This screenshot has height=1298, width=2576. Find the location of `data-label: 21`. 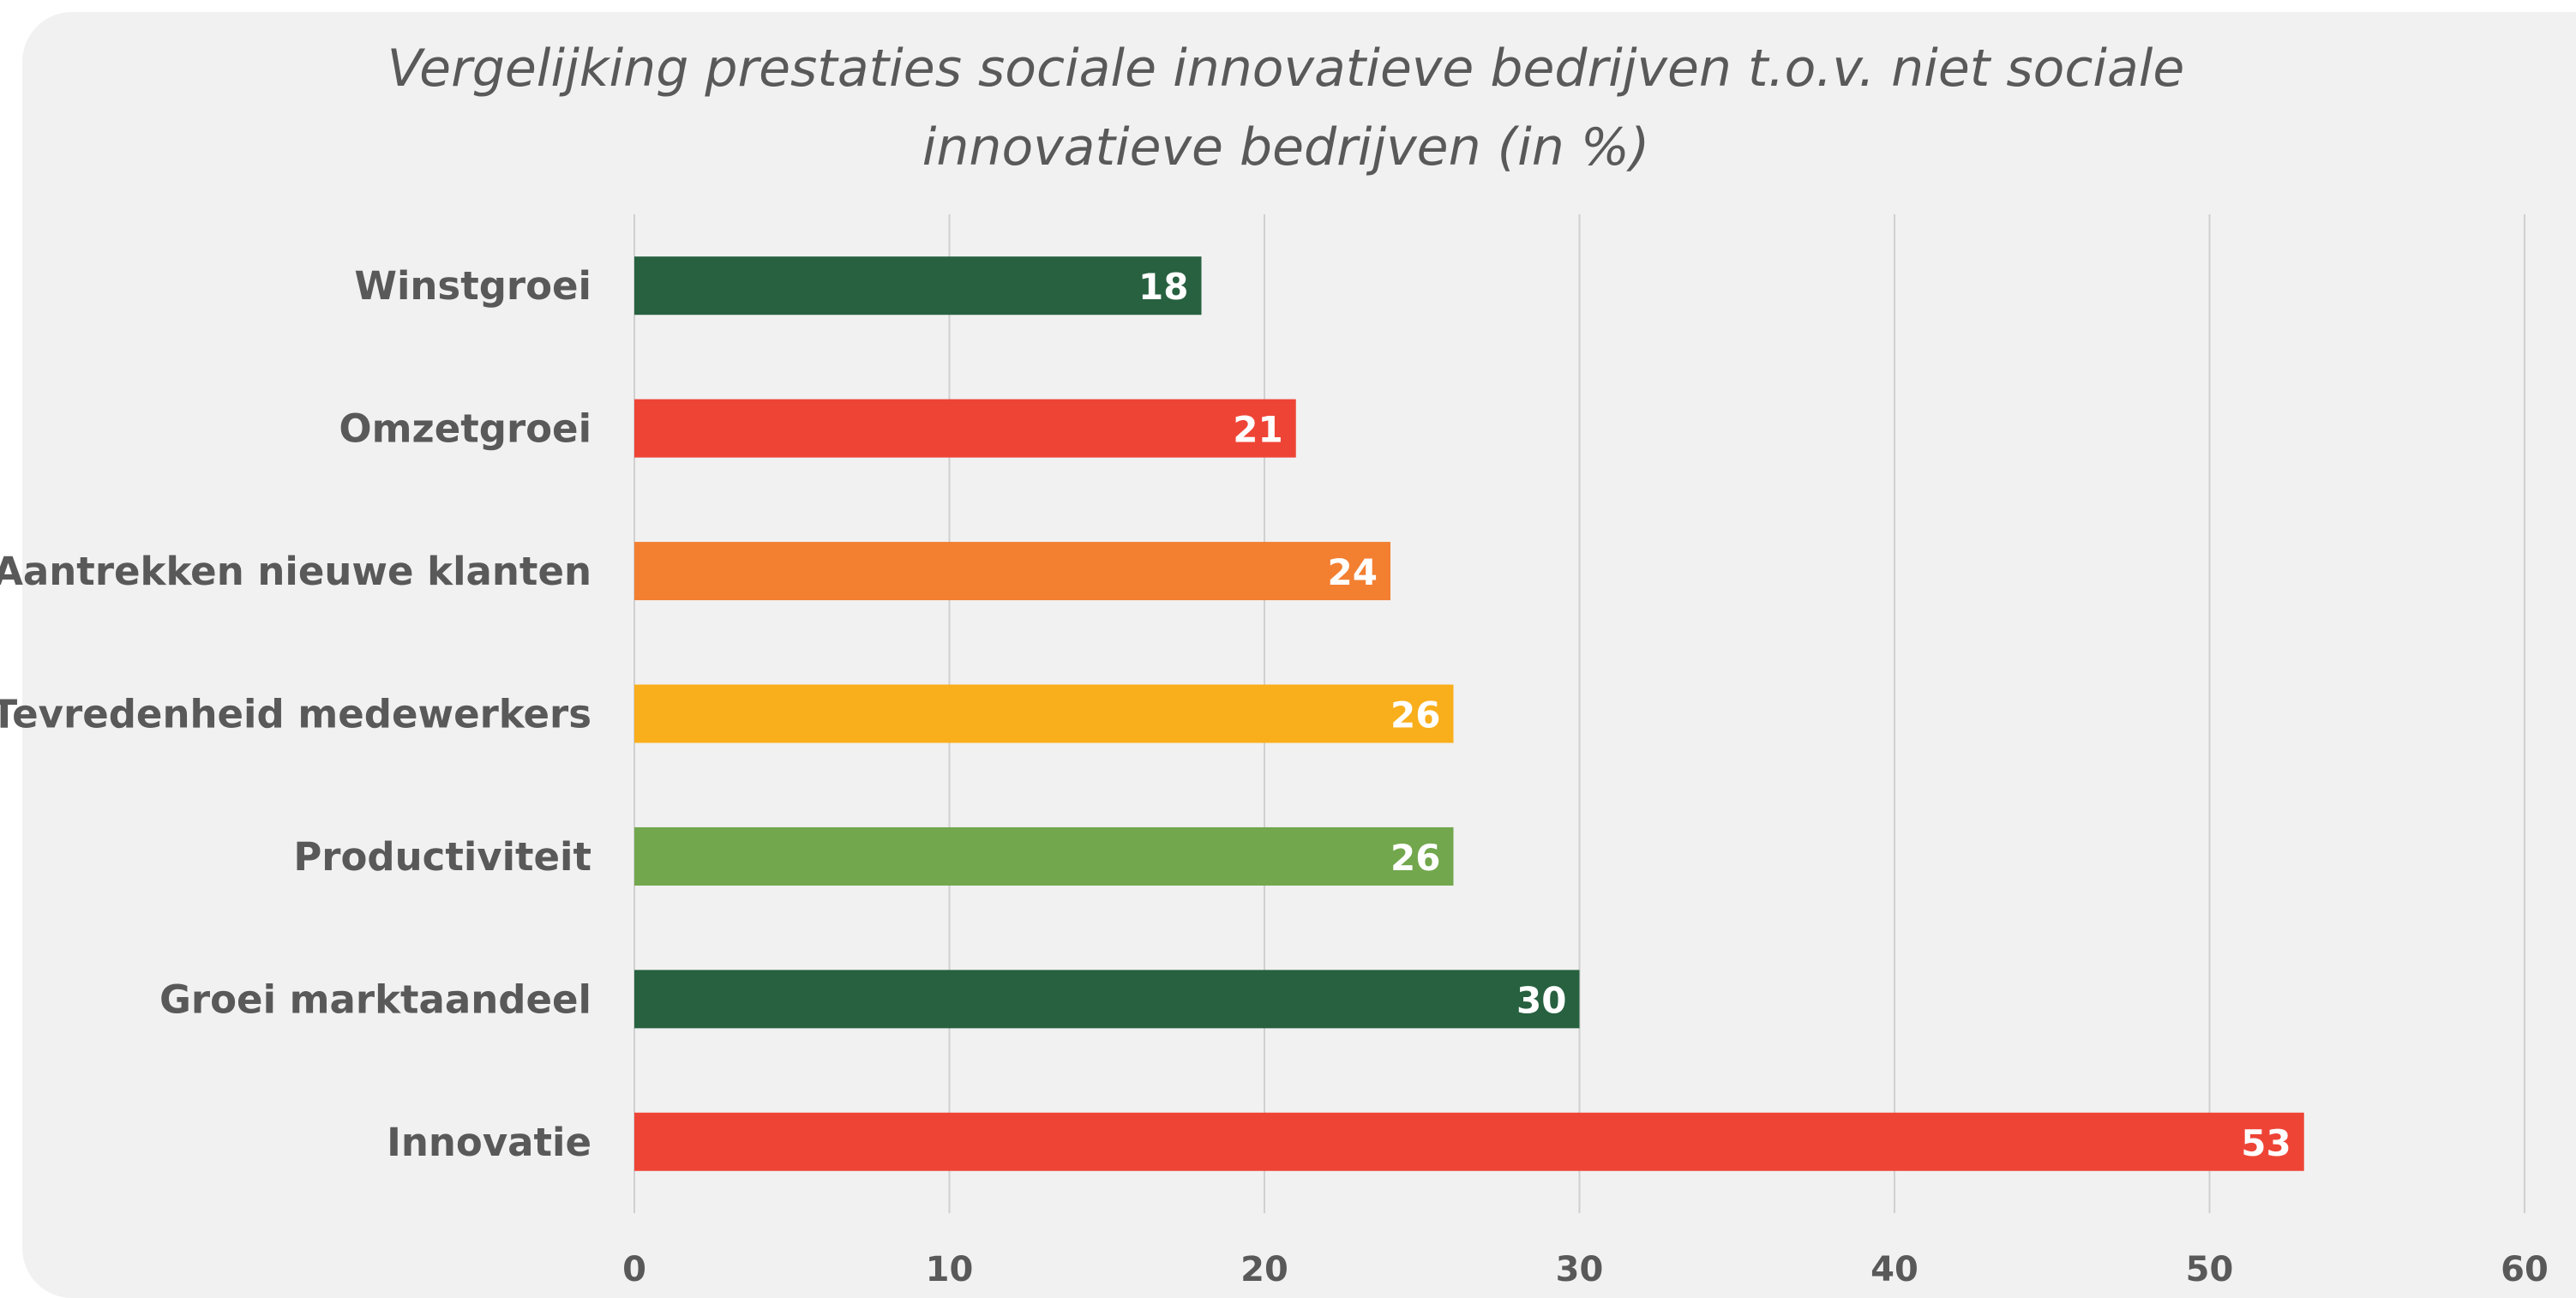

data-label: 21 is located at coordinates (1257, 430).